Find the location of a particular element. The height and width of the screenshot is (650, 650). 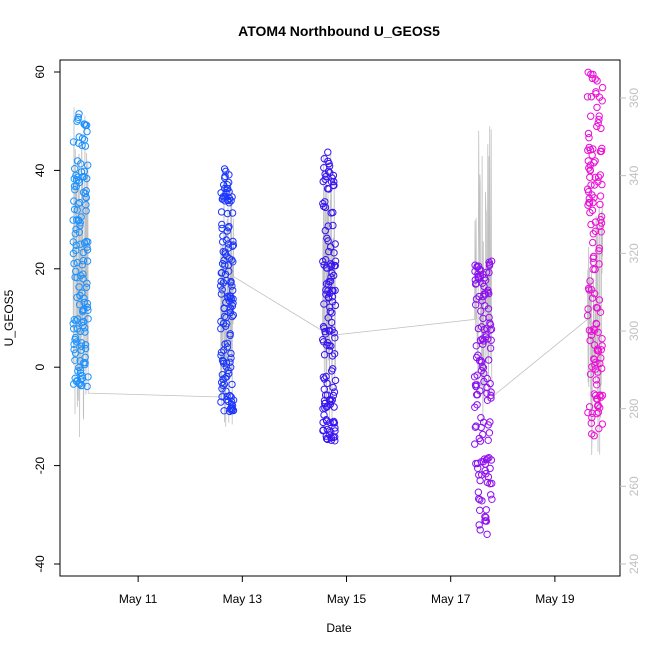

x-axis-label: Date is located at coordinates (339, 628).